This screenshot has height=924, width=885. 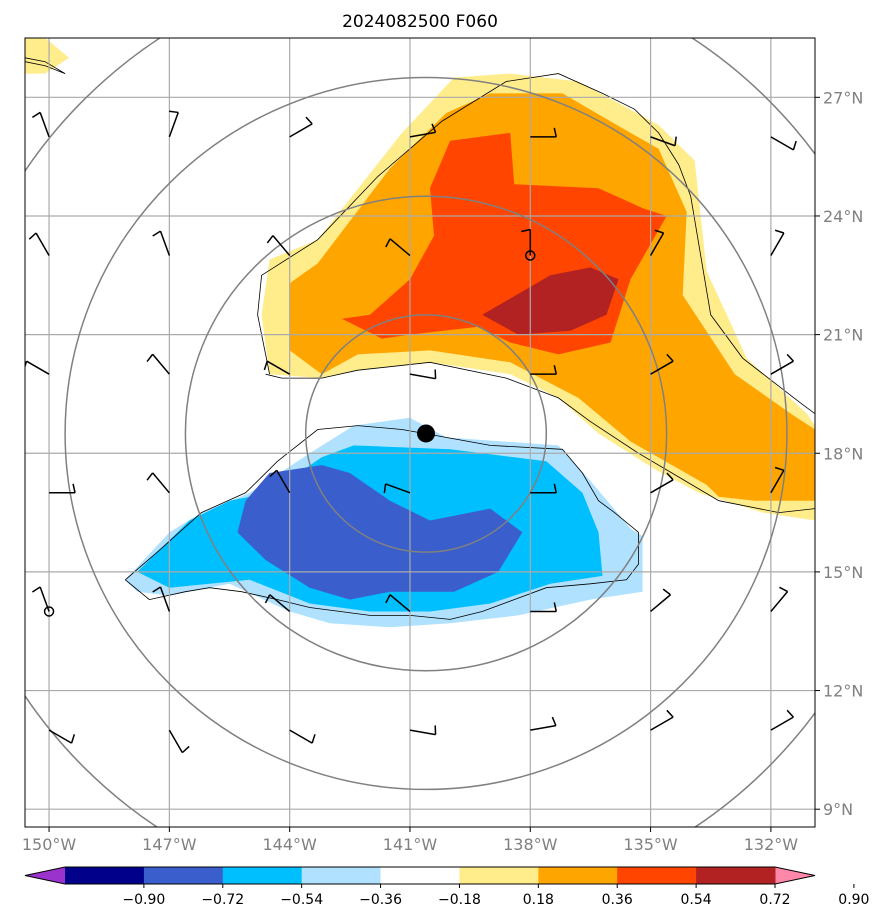 What do you see at coordinates (843, 453) in the screenshot?
I see `y-tick-label: 18°N` at bounding box center [843, 453].